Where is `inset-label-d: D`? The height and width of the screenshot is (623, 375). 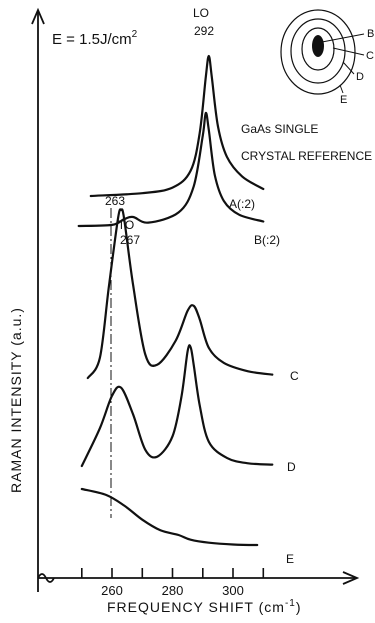
inset-label-d: D is located at coordinates (360, 77).